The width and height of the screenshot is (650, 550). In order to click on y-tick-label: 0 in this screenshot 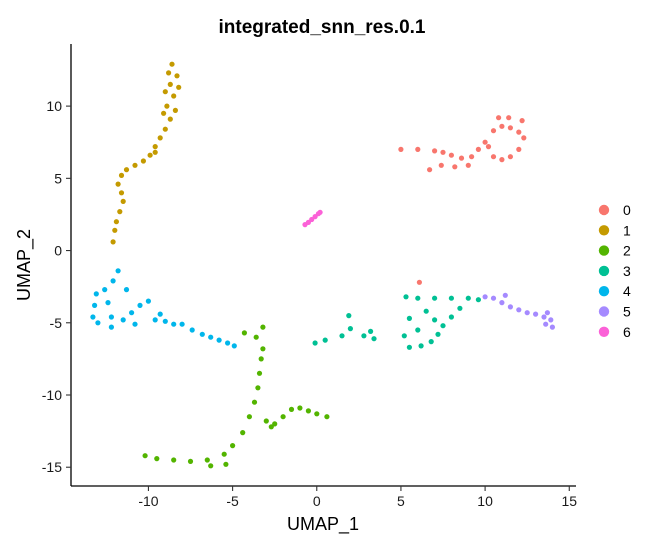, I will do `click(58, 251)`.